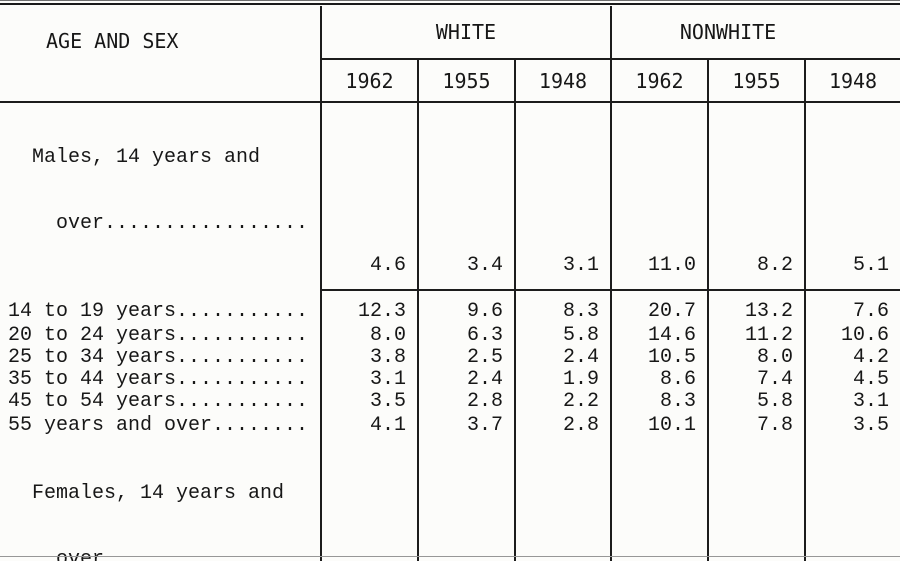  I want to click on cell-white-1948: 3.1, so click(562, 197).